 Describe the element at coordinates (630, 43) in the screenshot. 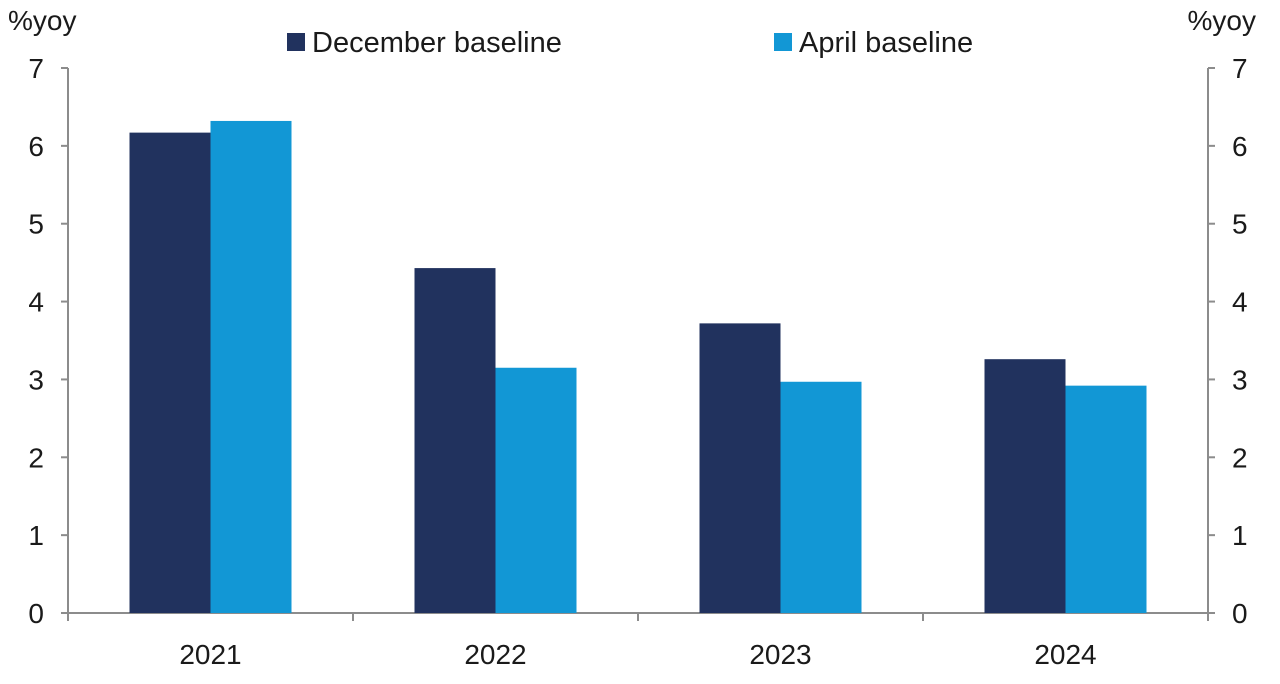

I see `legend: December baseline April baseline` at that location.